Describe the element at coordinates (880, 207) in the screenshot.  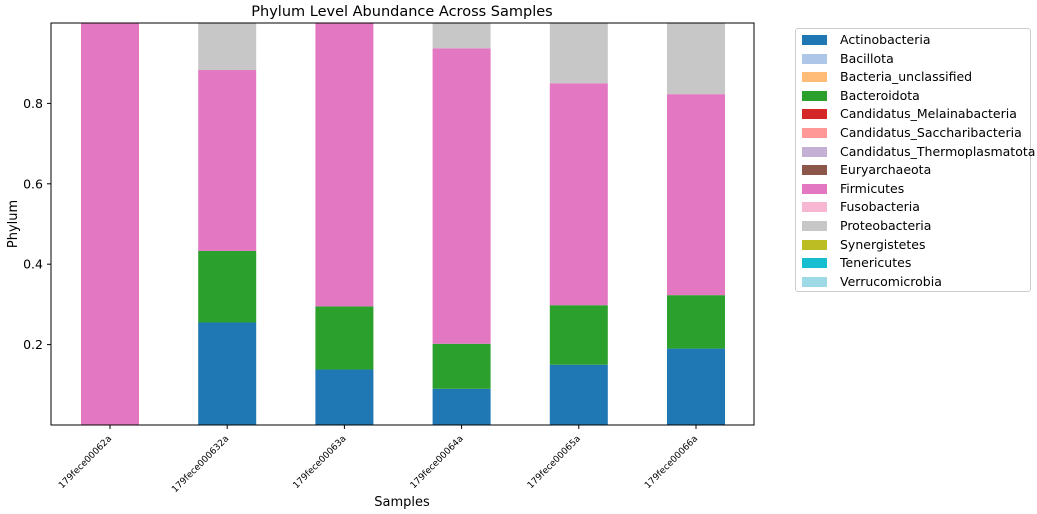
I see `legend-label: Fusobacteria` at that location.